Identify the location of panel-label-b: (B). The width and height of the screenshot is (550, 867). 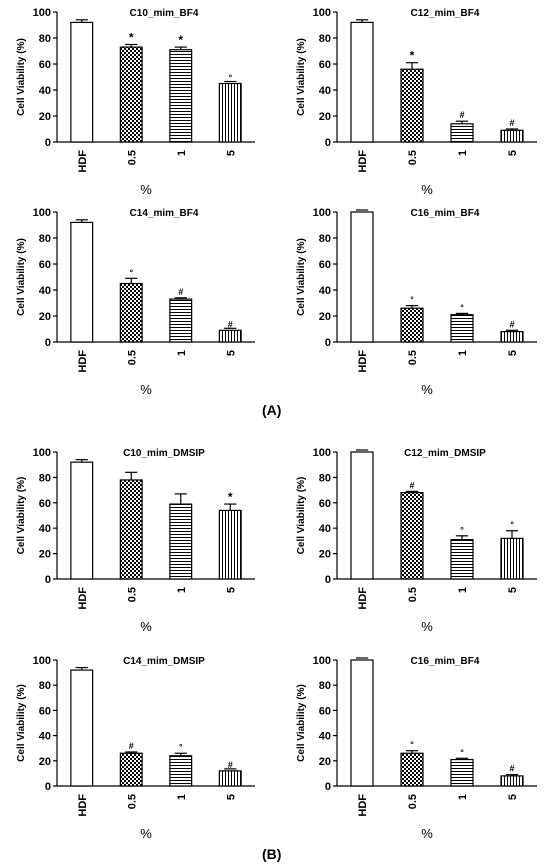
(272, 854).